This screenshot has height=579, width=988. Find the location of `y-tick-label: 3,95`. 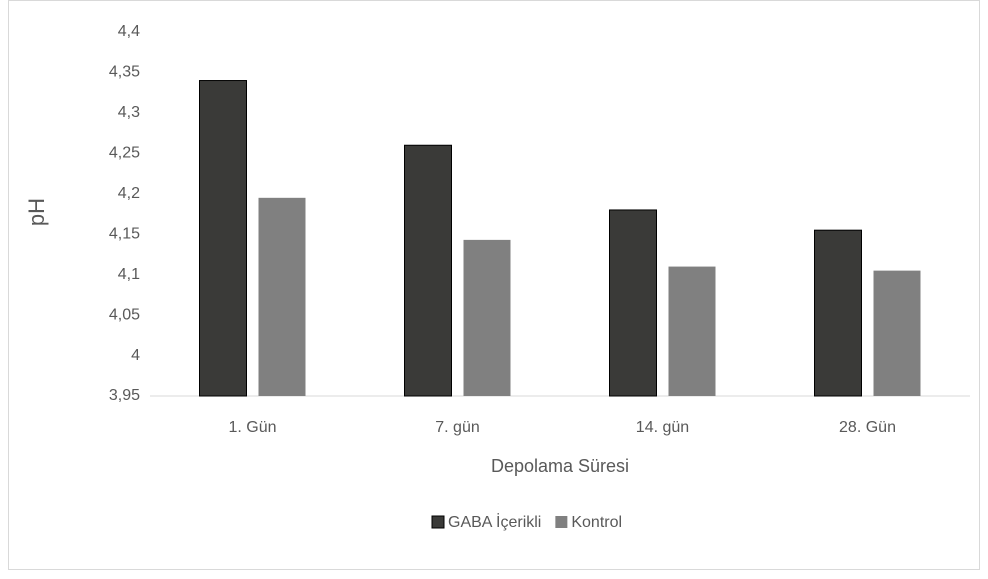

y-tick-label: 3,95 is located at coordinates (124, 395).